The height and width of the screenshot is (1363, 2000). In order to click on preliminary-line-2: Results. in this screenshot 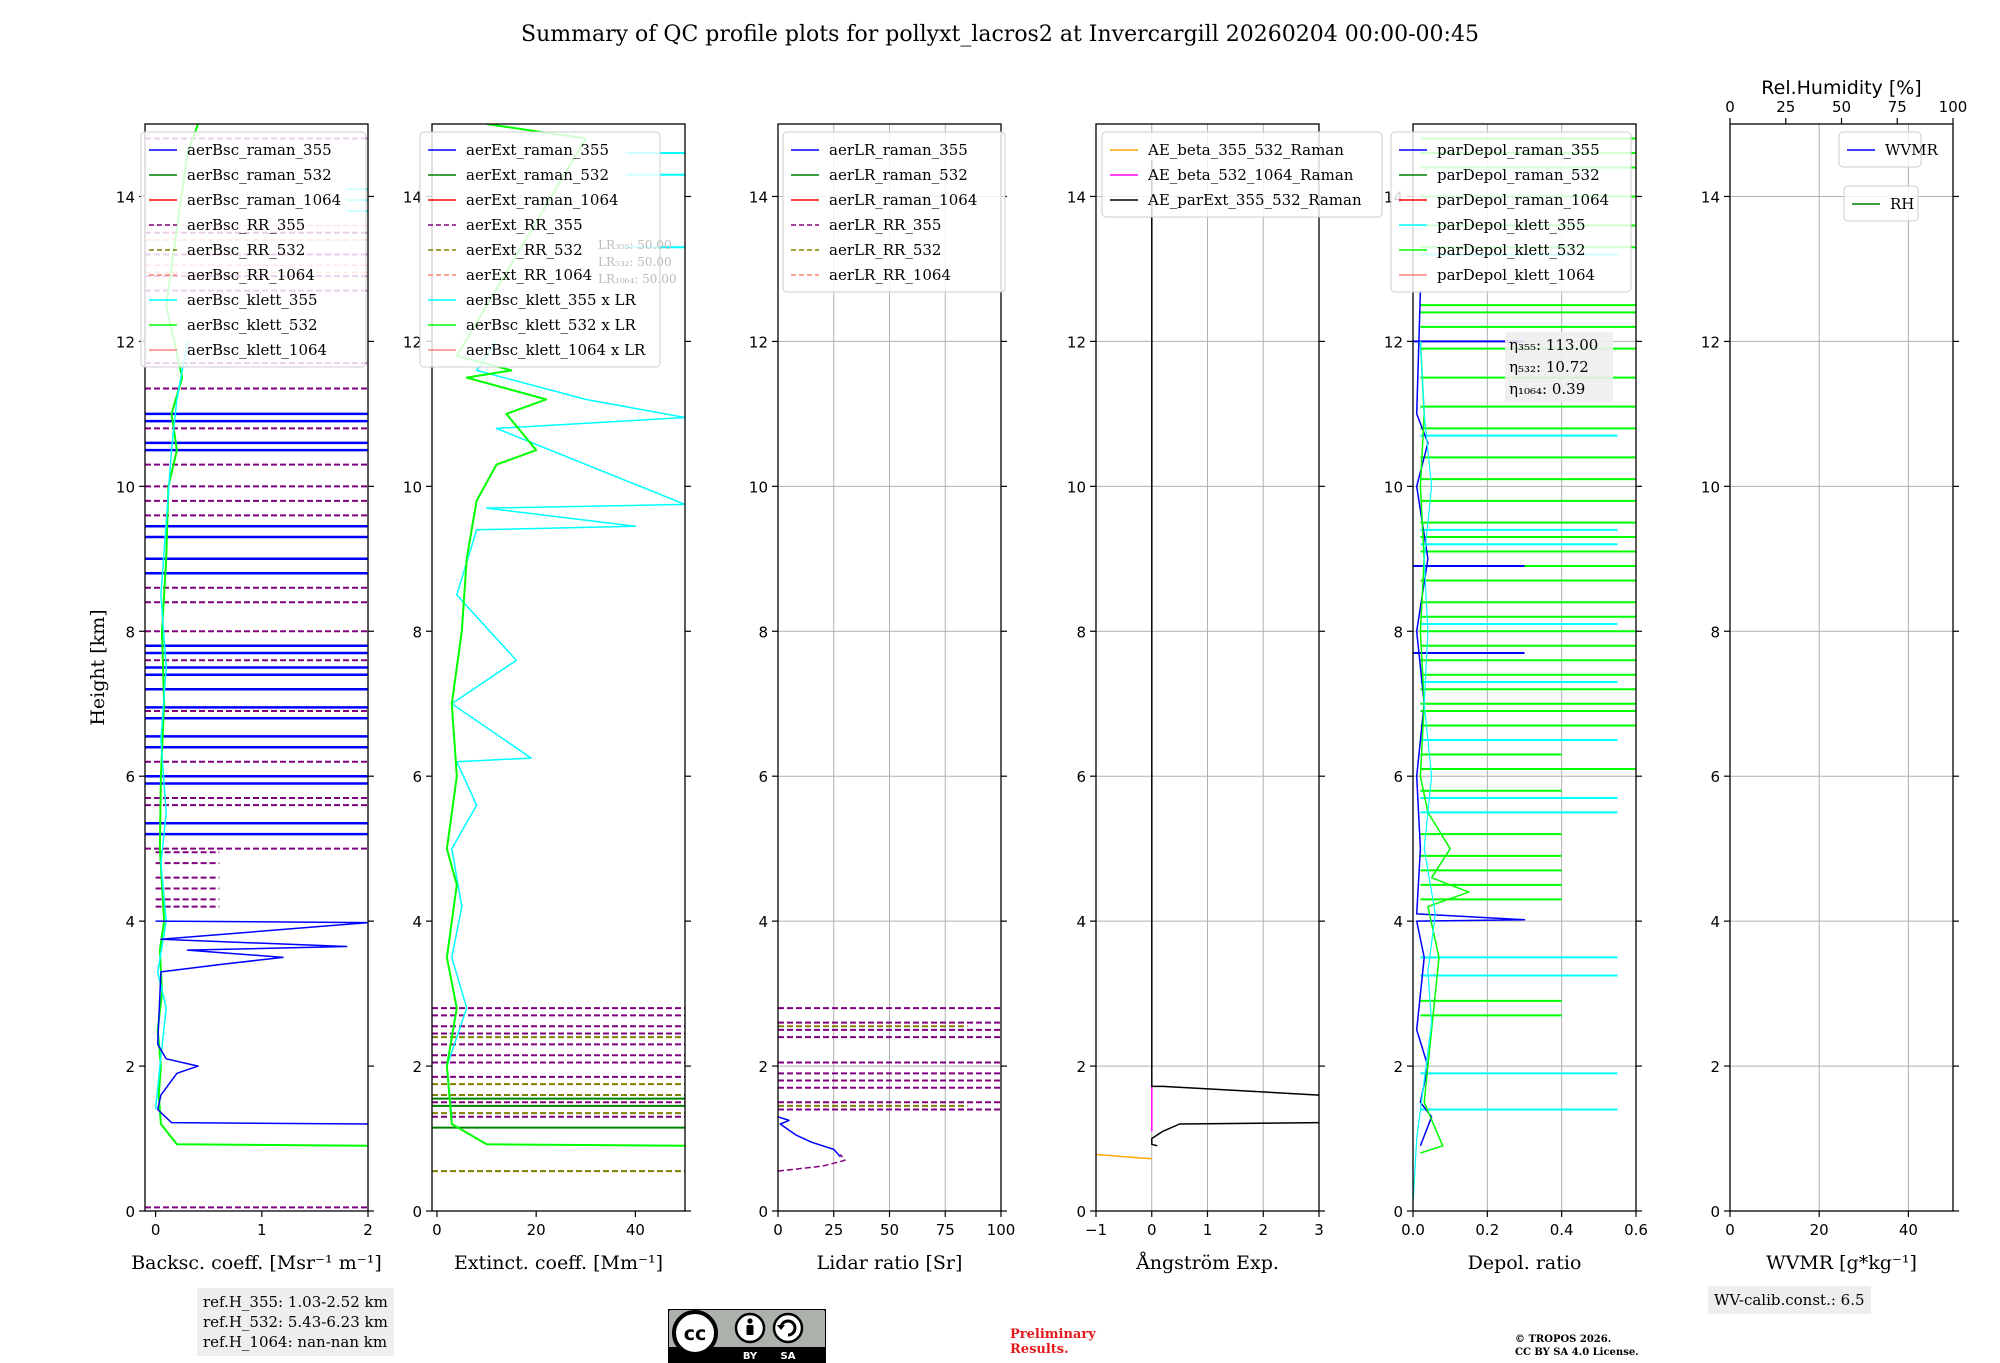, I will do `click(1039, 1349)`.